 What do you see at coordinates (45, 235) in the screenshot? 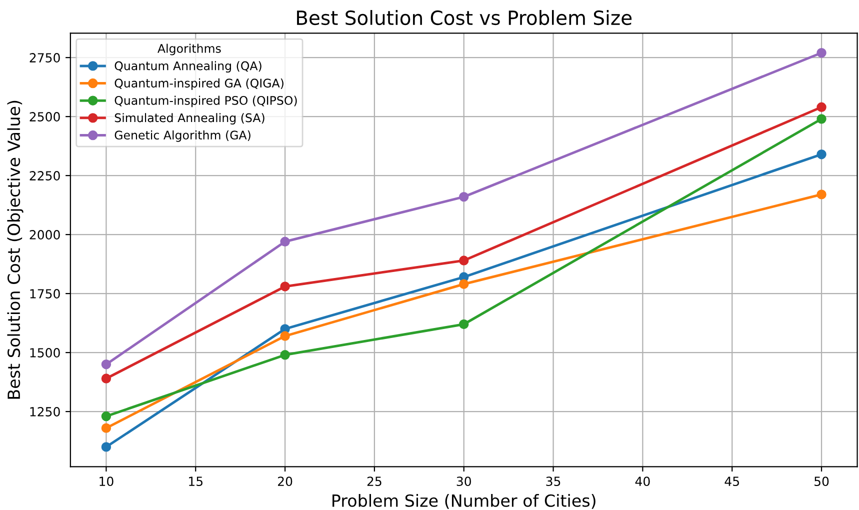
I see `y-tick-label: 2000` at bounding box center [45, 235].